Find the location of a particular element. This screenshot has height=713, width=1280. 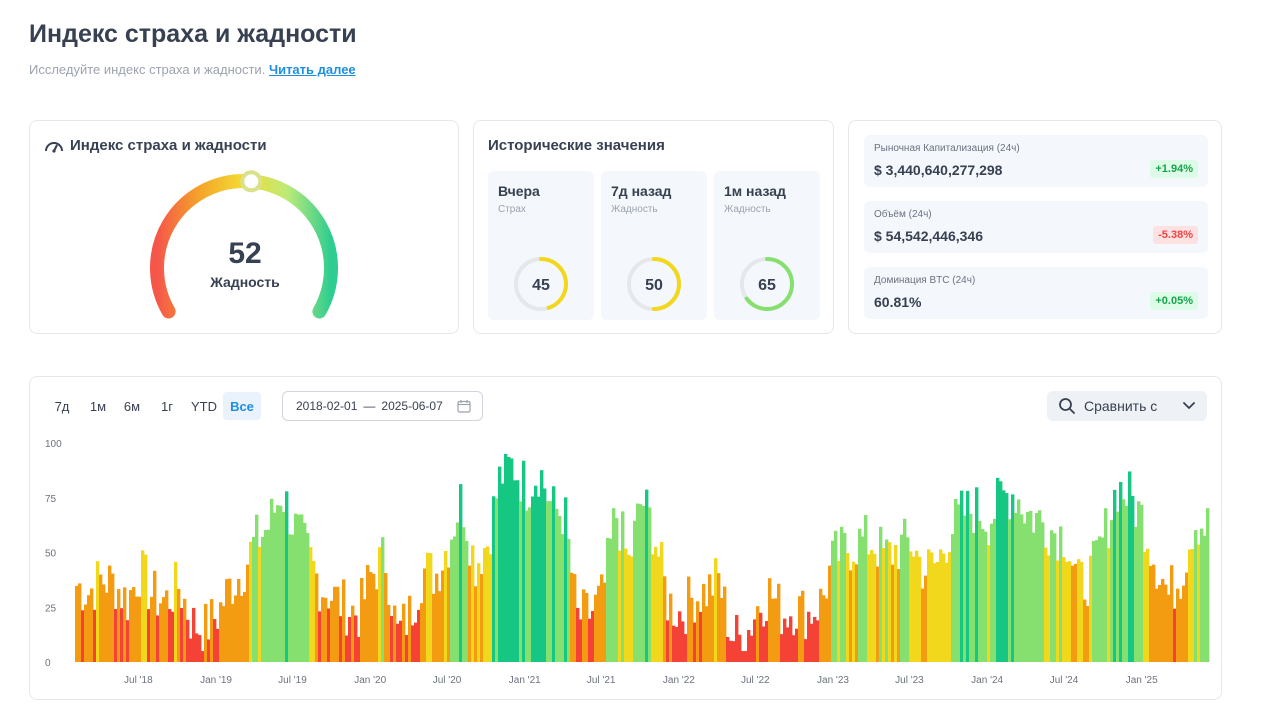

y-tick-label: 50 is located at coordinates (51, 554).